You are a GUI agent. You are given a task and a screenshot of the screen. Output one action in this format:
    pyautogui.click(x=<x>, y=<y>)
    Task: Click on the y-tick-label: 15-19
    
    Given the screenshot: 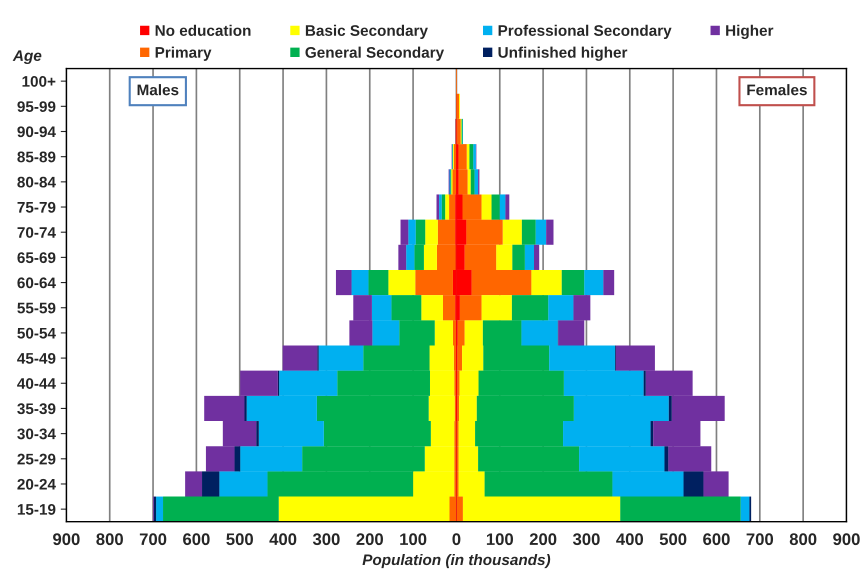 What is the action you would take?
    pyautogui.click(x=37, y=509)
    